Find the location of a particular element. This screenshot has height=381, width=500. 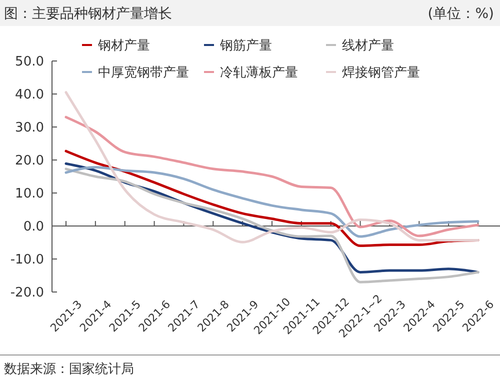

legend-label: 钢材产量 is located at coordinates (123, 46).